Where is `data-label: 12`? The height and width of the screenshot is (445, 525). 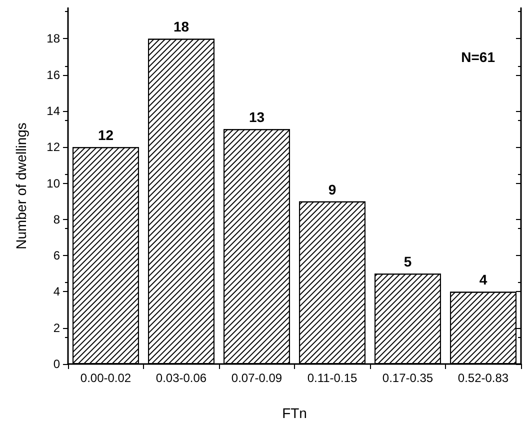
data-label: 12 is located at coordinates (106, 135).